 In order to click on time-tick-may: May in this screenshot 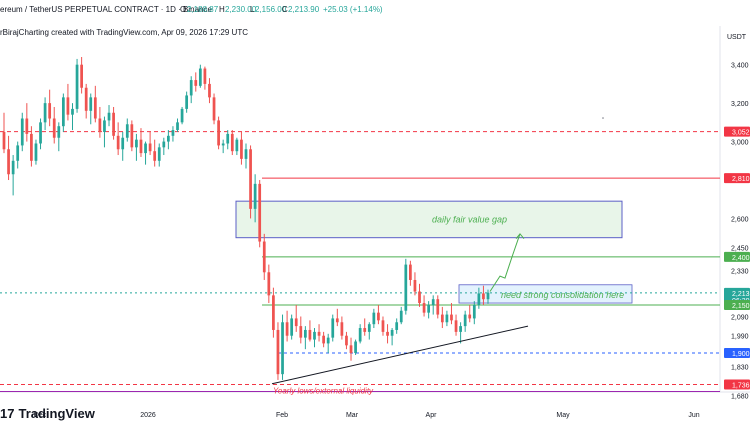, I will do `click(563, 415)`.